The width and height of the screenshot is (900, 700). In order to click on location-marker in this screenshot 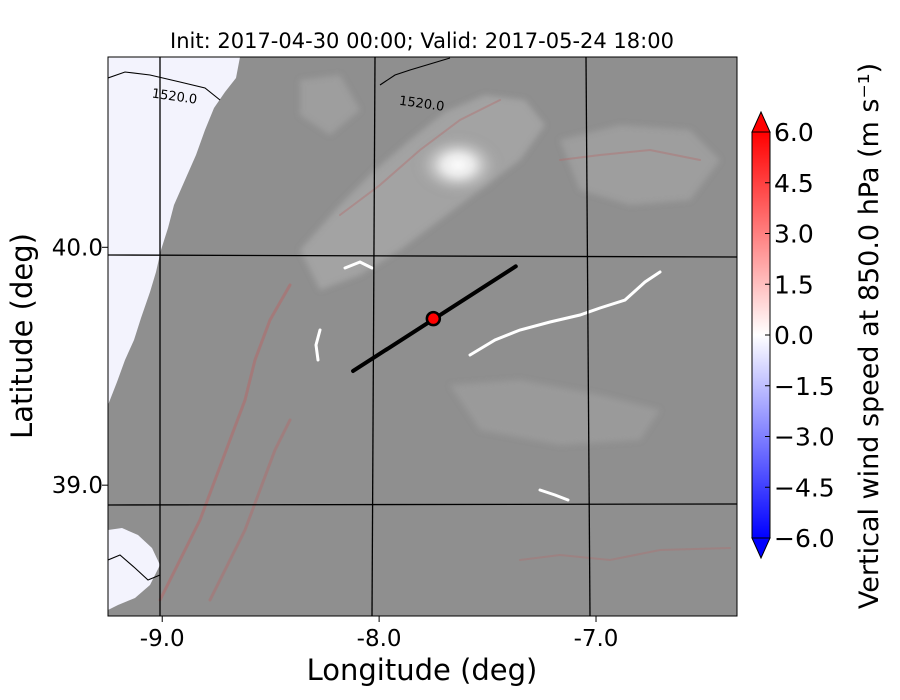, I will do `click(433, 318)`.